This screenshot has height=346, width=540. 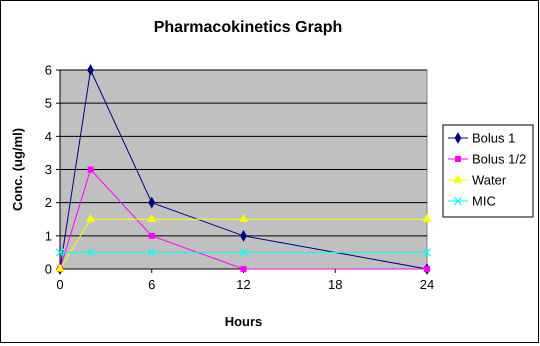 What do you see at coordinates (48, 236) in the screenshot?
I see `y-tick-label: 1` at bounding box center [48, 236].